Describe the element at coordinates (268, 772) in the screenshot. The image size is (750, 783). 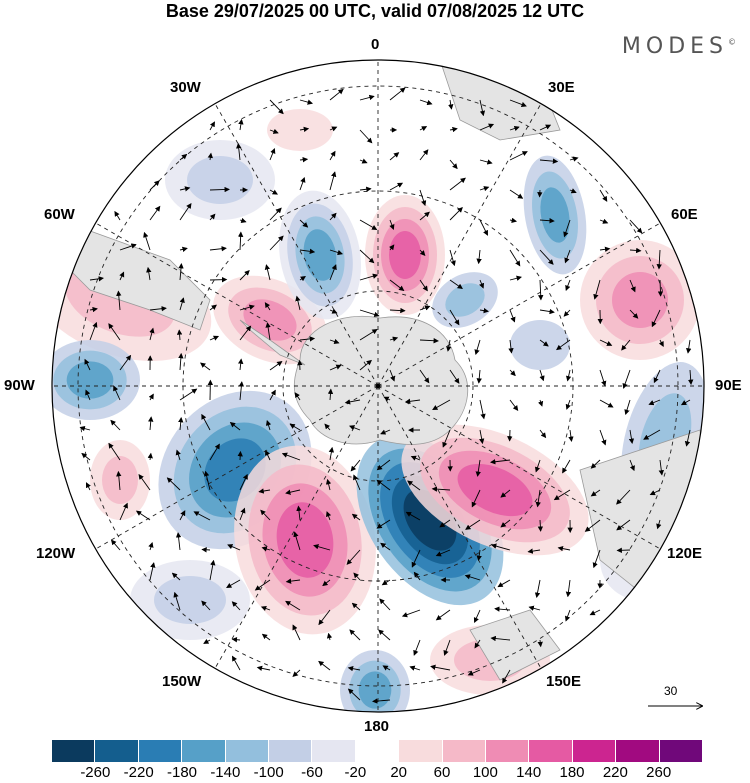
I see `colorbar-tick-label: -100` at that location.